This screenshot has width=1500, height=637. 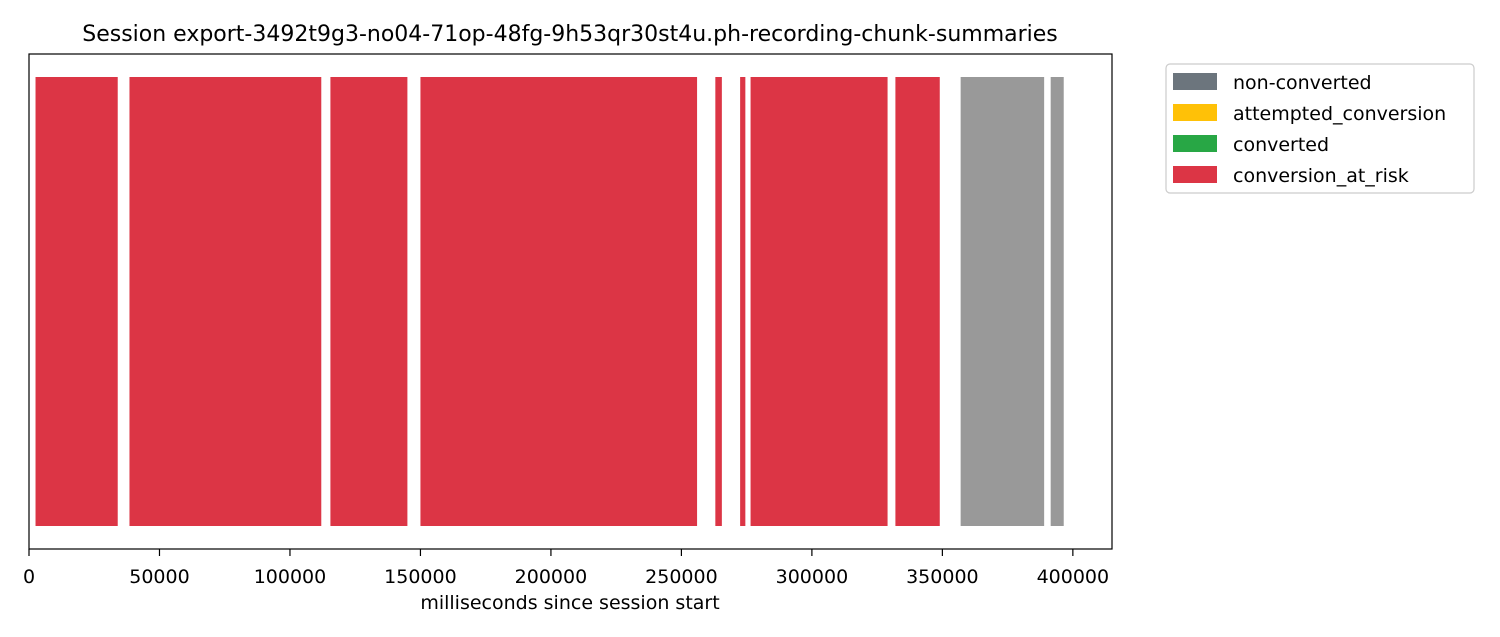 I want to click on legend-label: conversion_at_risk, so click(x=1321, y=176).